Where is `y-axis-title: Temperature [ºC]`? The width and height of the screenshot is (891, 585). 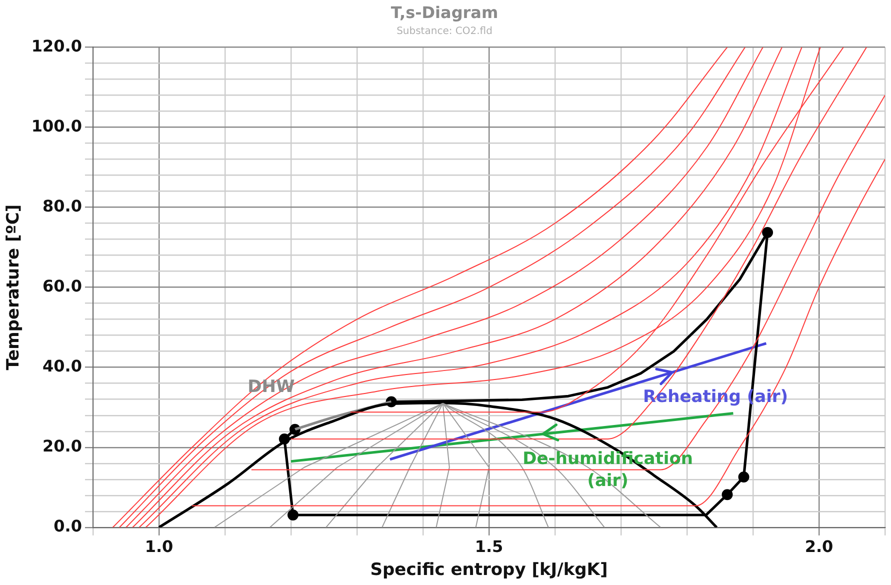
y-axis-title: Temperature [ºC] is located at coordinates (14, 287).